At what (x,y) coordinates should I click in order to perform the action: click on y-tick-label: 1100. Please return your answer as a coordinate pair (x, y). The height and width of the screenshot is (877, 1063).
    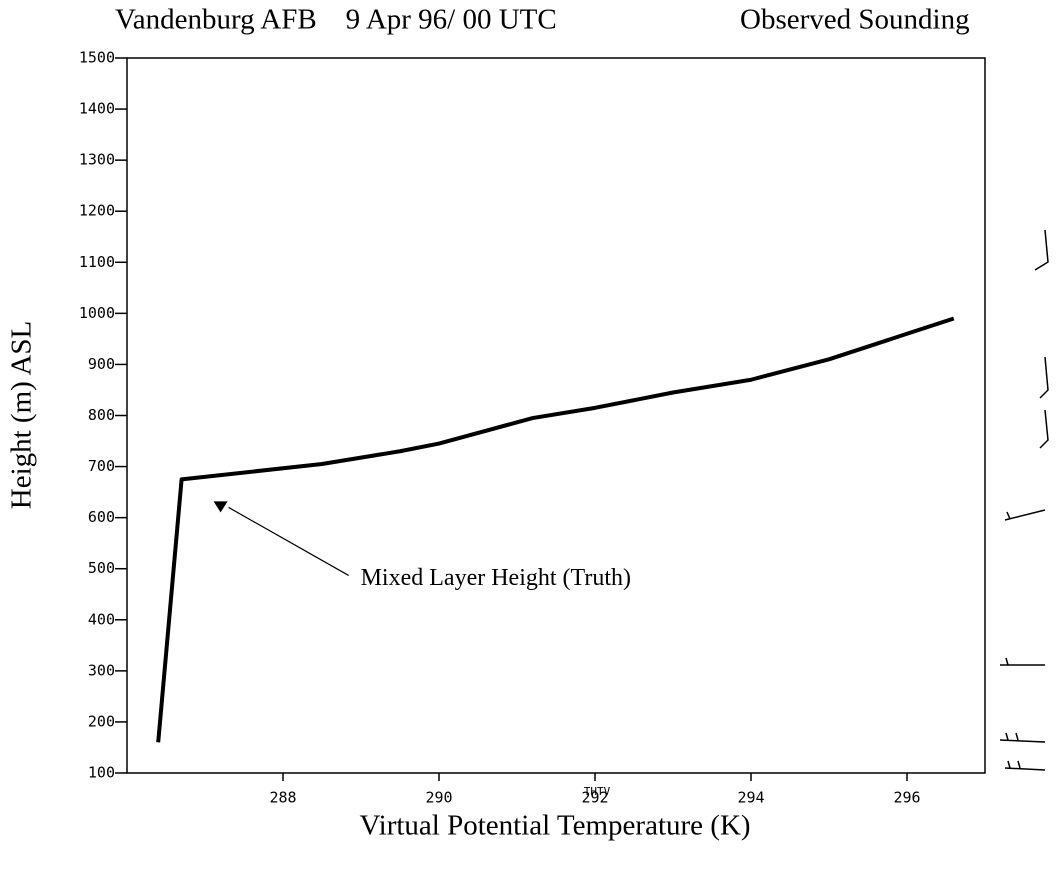
    Looking at the image, I should click on (97, 262).